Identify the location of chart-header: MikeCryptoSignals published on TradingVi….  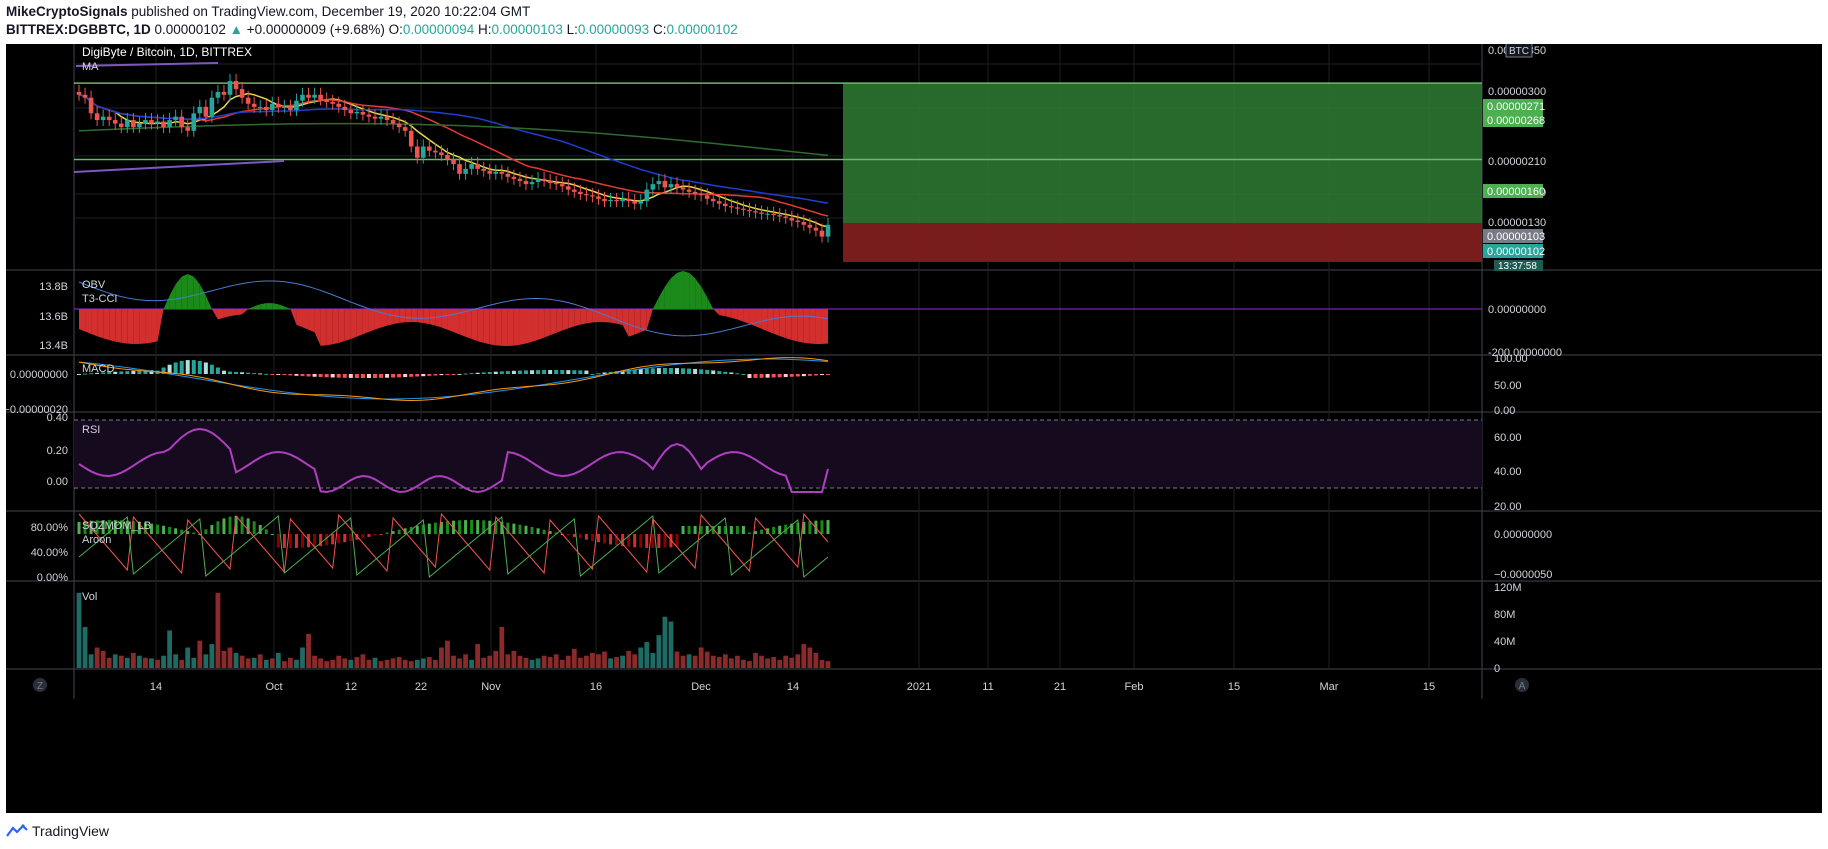
(914, 22).